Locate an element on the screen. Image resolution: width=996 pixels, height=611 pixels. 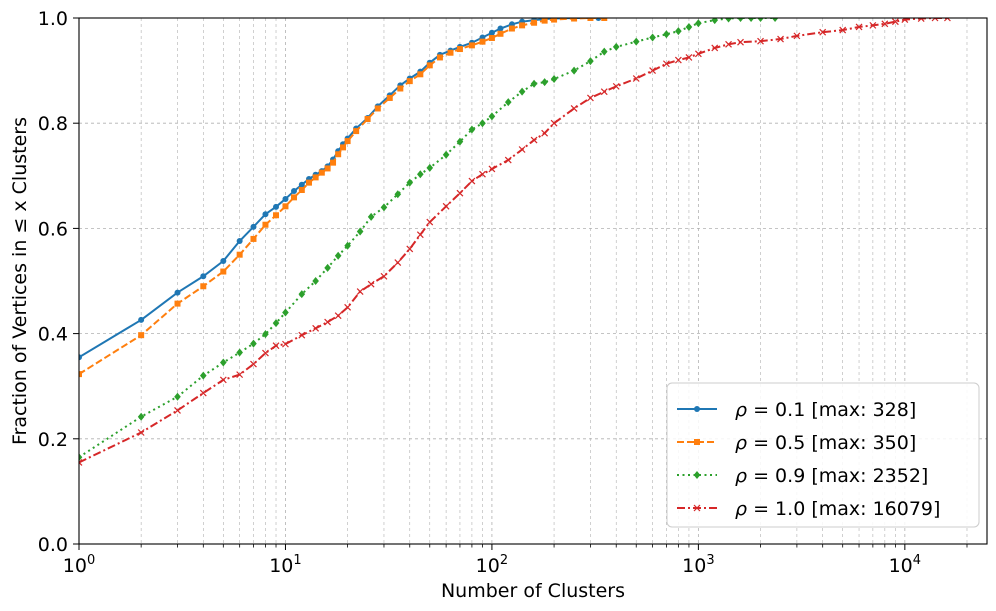
legend-marker-rho-0.1 is located at coordinates (697, 409).